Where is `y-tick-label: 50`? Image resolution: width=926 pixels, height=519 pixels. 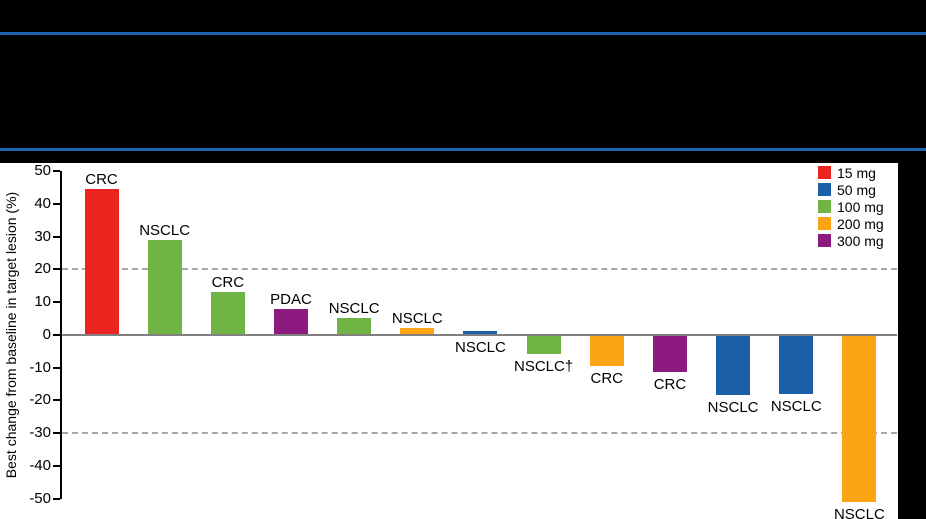 y-tick-label: 50 is located at coordinates (42, 170).